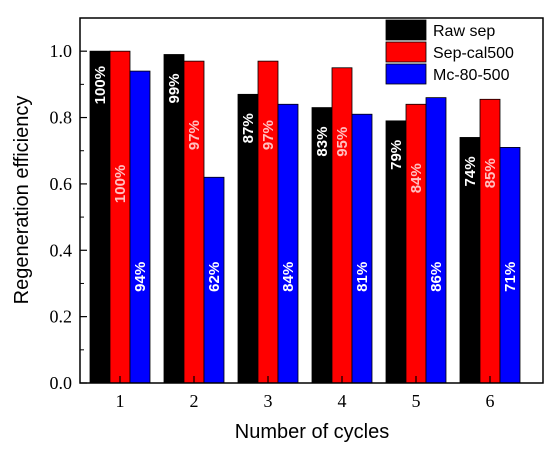 This screenshot has height=452, width=550. Describe the element at coordinates (61, 250) in the screenshot. I see `y-tick-label: 0.4` at that location.